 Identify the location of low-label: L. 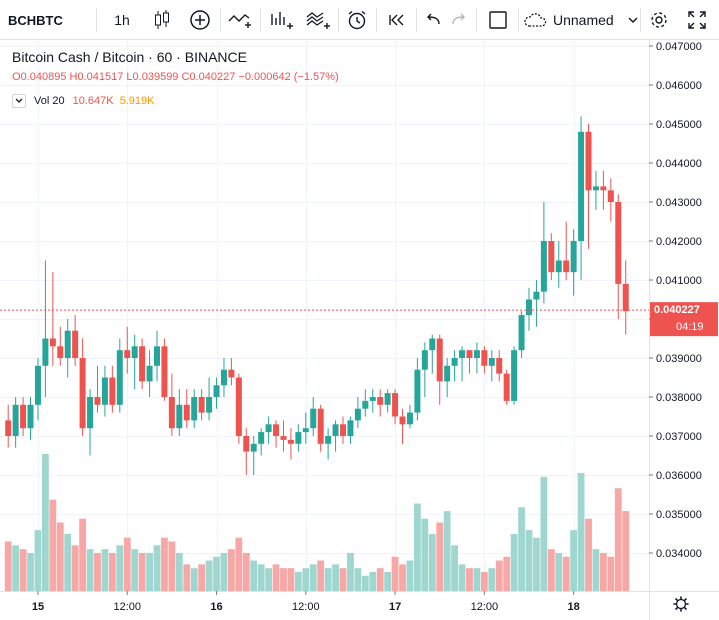
(129, 77).